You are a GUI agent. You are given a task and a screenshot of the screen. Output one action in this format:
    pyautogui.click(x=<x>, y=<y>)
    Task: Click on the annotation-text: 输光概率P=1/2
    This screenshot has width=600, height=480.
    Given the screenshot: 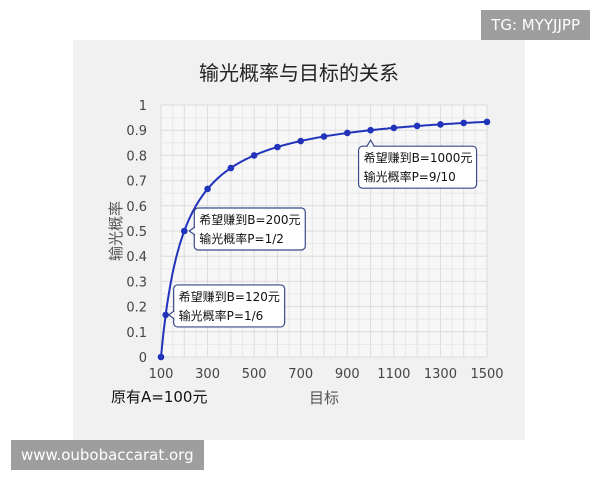 What is the action you would take?
    pyautogui.click(x=241, y=238)
    